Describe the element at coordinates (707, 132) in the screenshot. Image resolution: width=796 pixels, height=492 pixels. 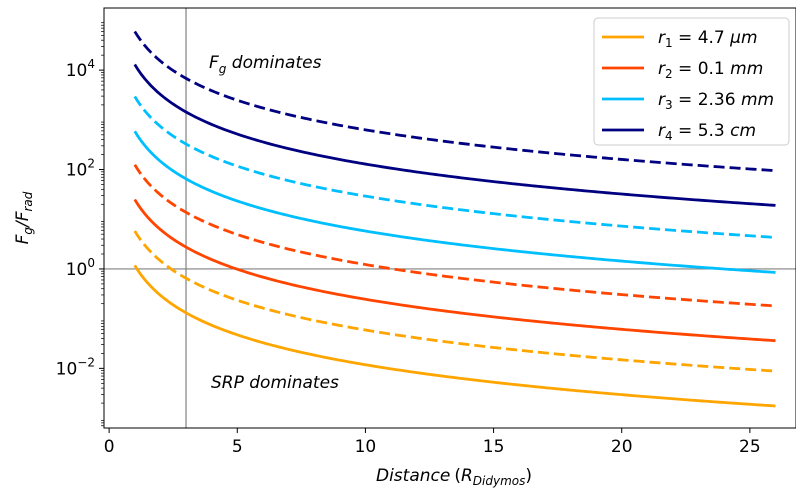
I see `legend-label: r4 = 5.3 cm` at that location.